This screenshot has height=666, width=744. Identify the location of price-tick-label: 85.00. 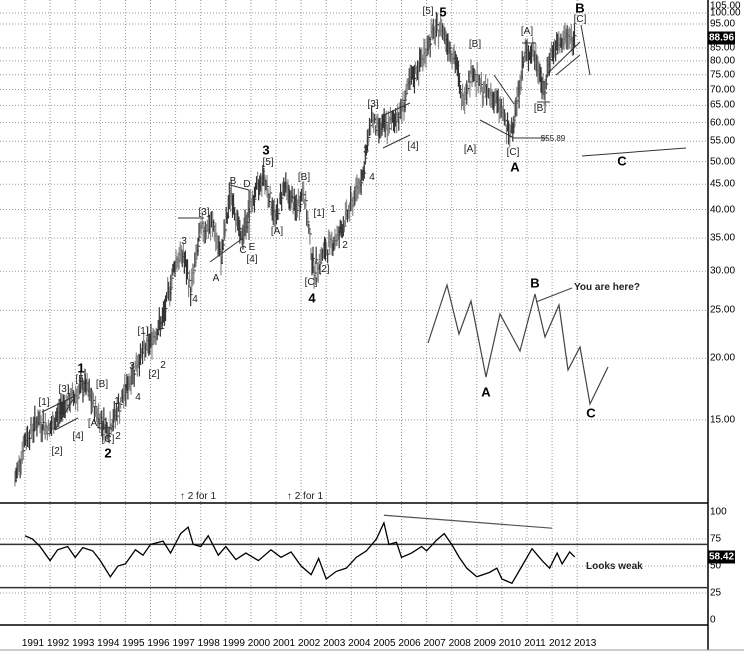
(723, 48).